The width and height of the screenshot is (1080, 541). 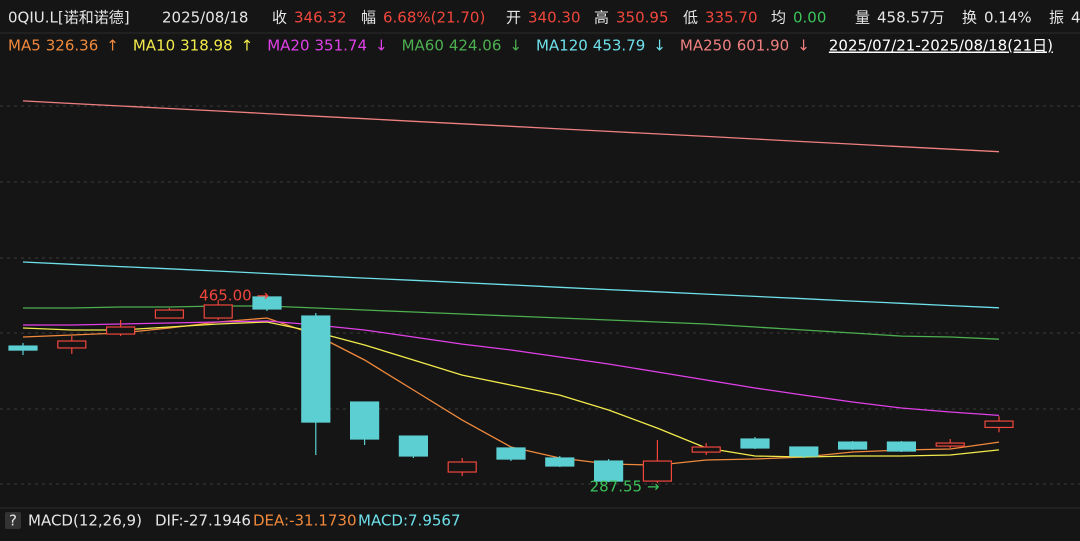 I want to click on legend-value: 453.79, so click(x=619, y=46).